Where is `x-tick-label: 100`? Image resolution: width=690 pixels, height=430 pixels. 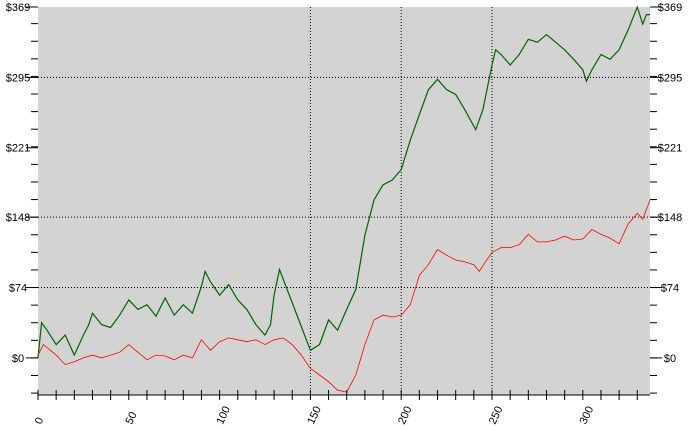 x-tick-label: 100 is located at coordinates (223, 416).